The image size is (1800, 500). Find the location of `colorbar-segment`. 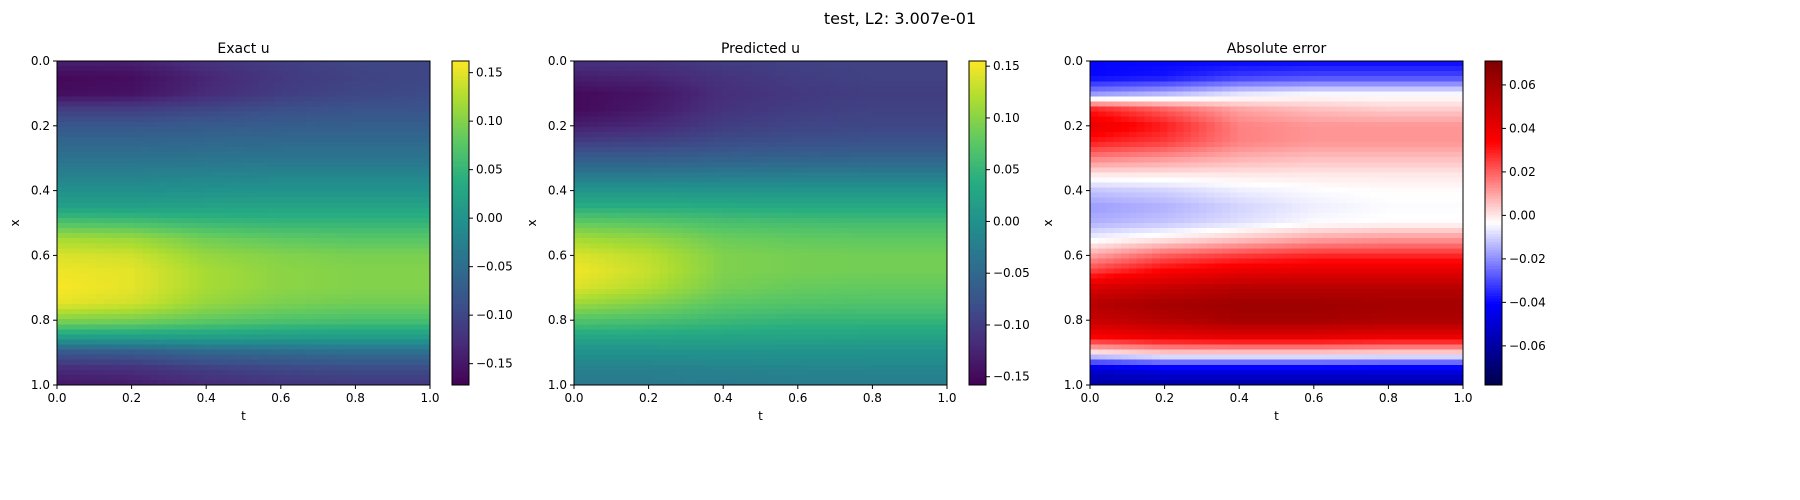

colorbar-segment is located at coordinates (460, 357).